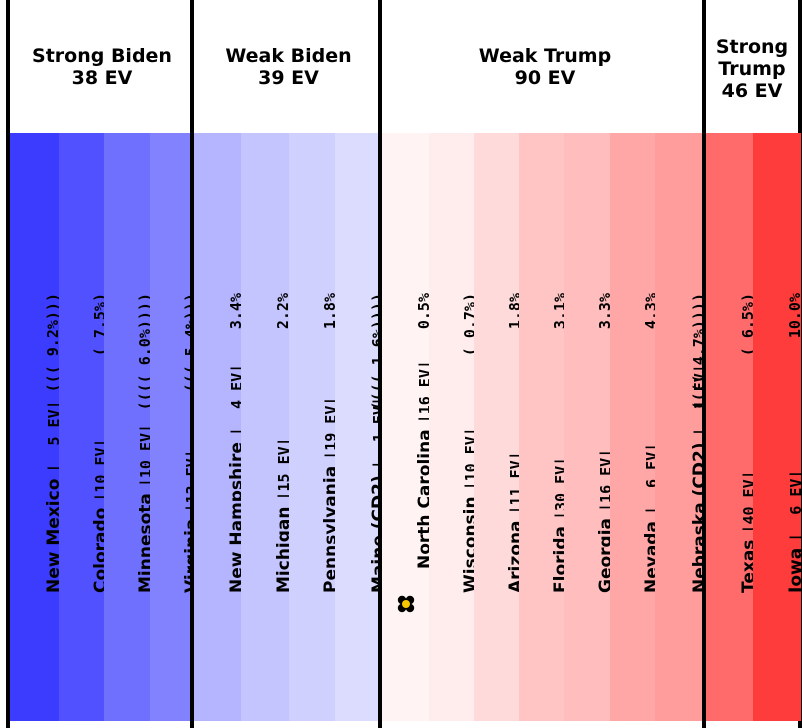  What do you see at coordinates (102, 55) in the screenshot?
I see `group-title: Strong Biden` at bounding box center [102, 55].